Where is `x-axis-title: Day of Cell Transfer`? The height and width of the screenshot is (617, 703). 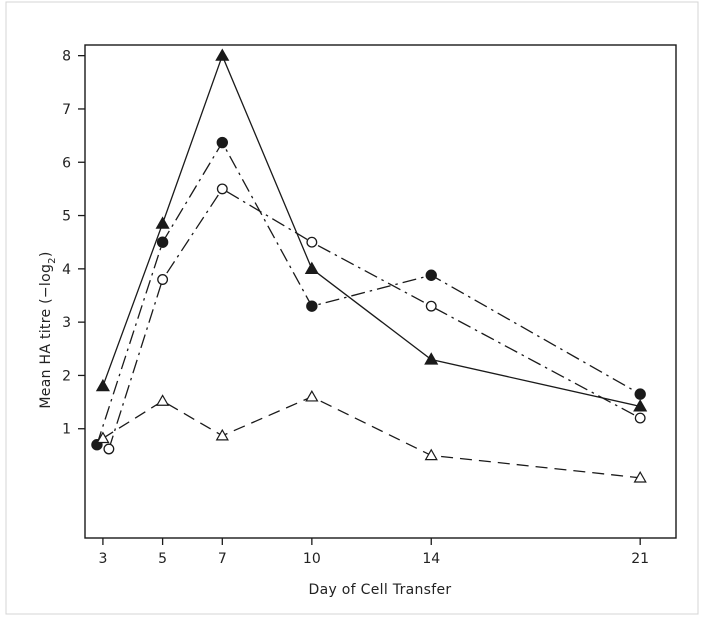 x-axis-title: Day of Cell Transfer is located at coordinates (380, 590).